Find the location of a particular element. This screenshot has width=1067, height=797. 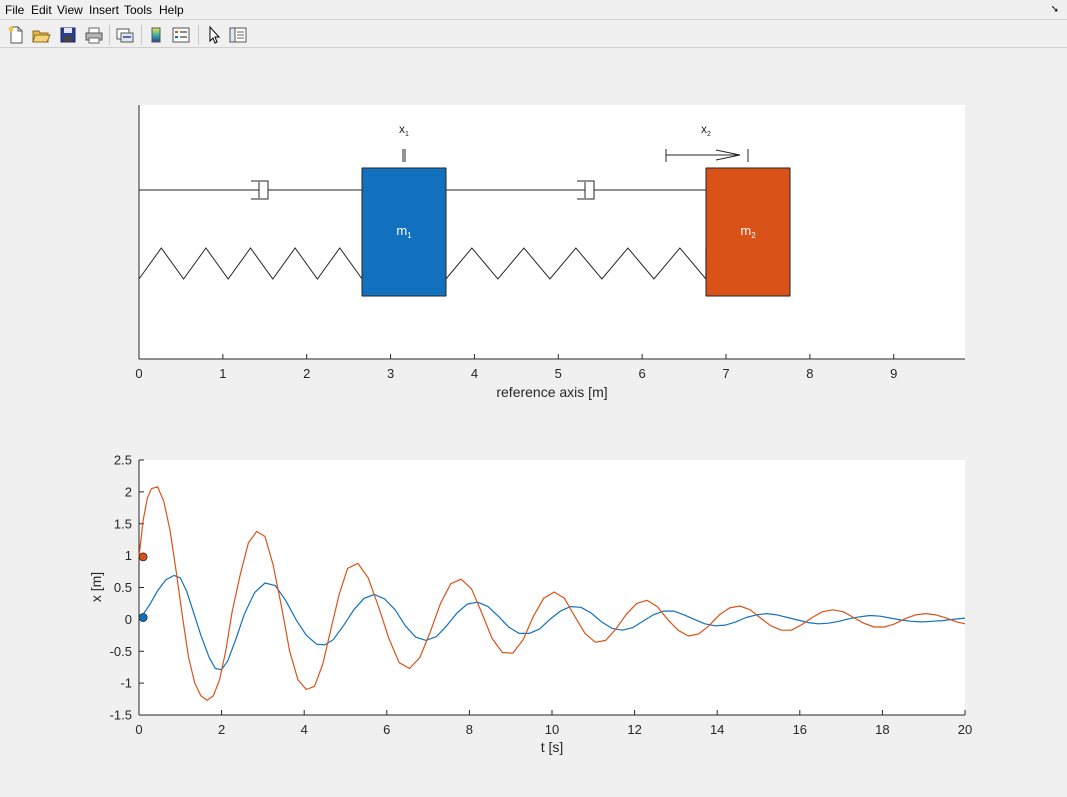

schematic-x-tick-label: 1 is located at coordinates (222, 373).